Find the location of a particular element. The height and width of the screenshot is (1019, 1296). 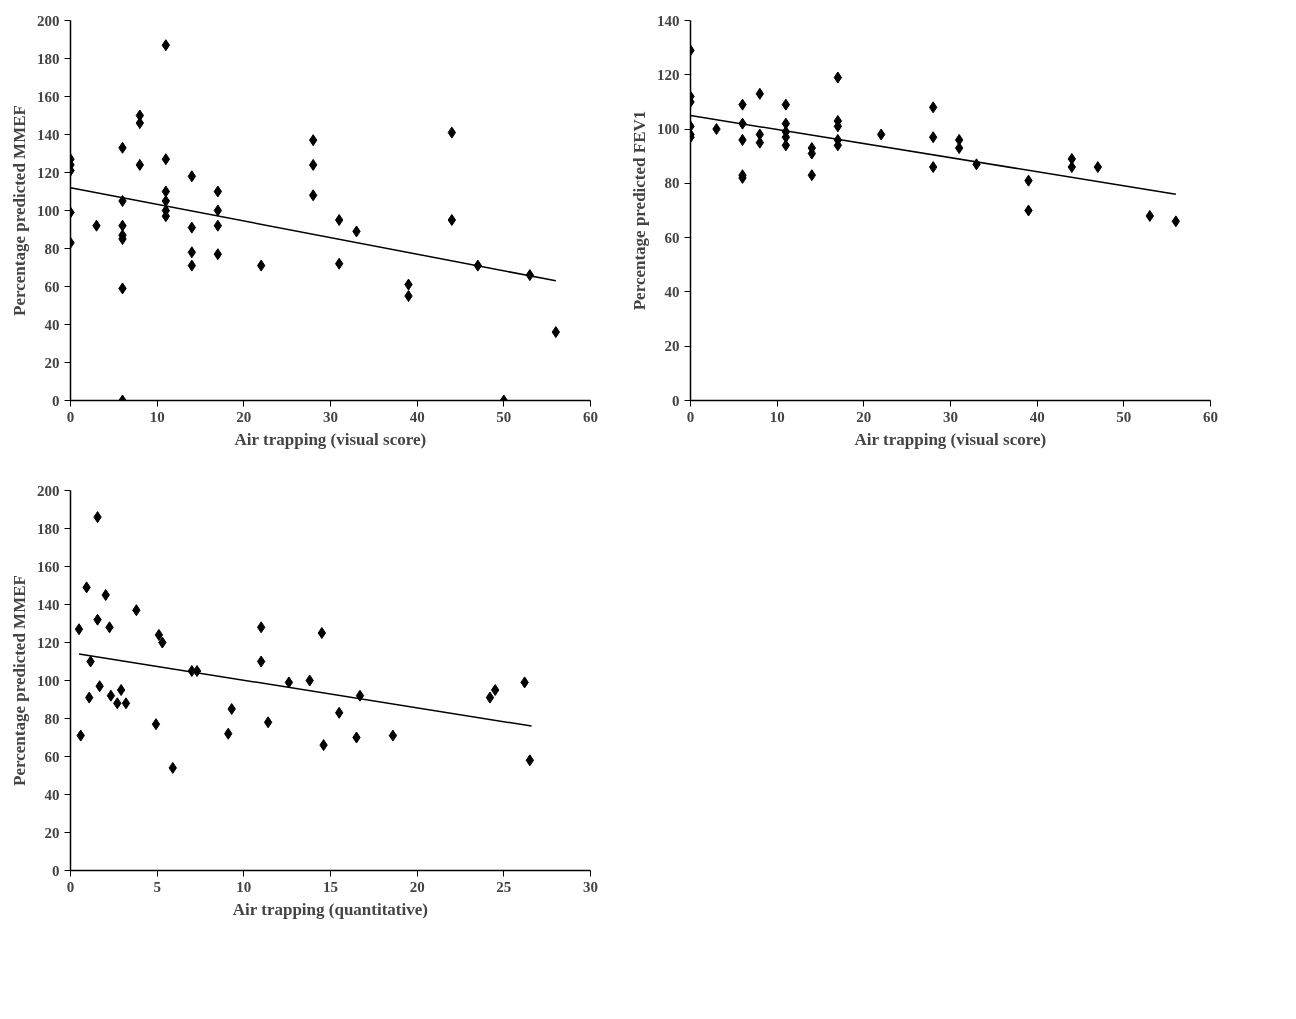

x-tick-label: 15 is located at coordinates (330, 886).